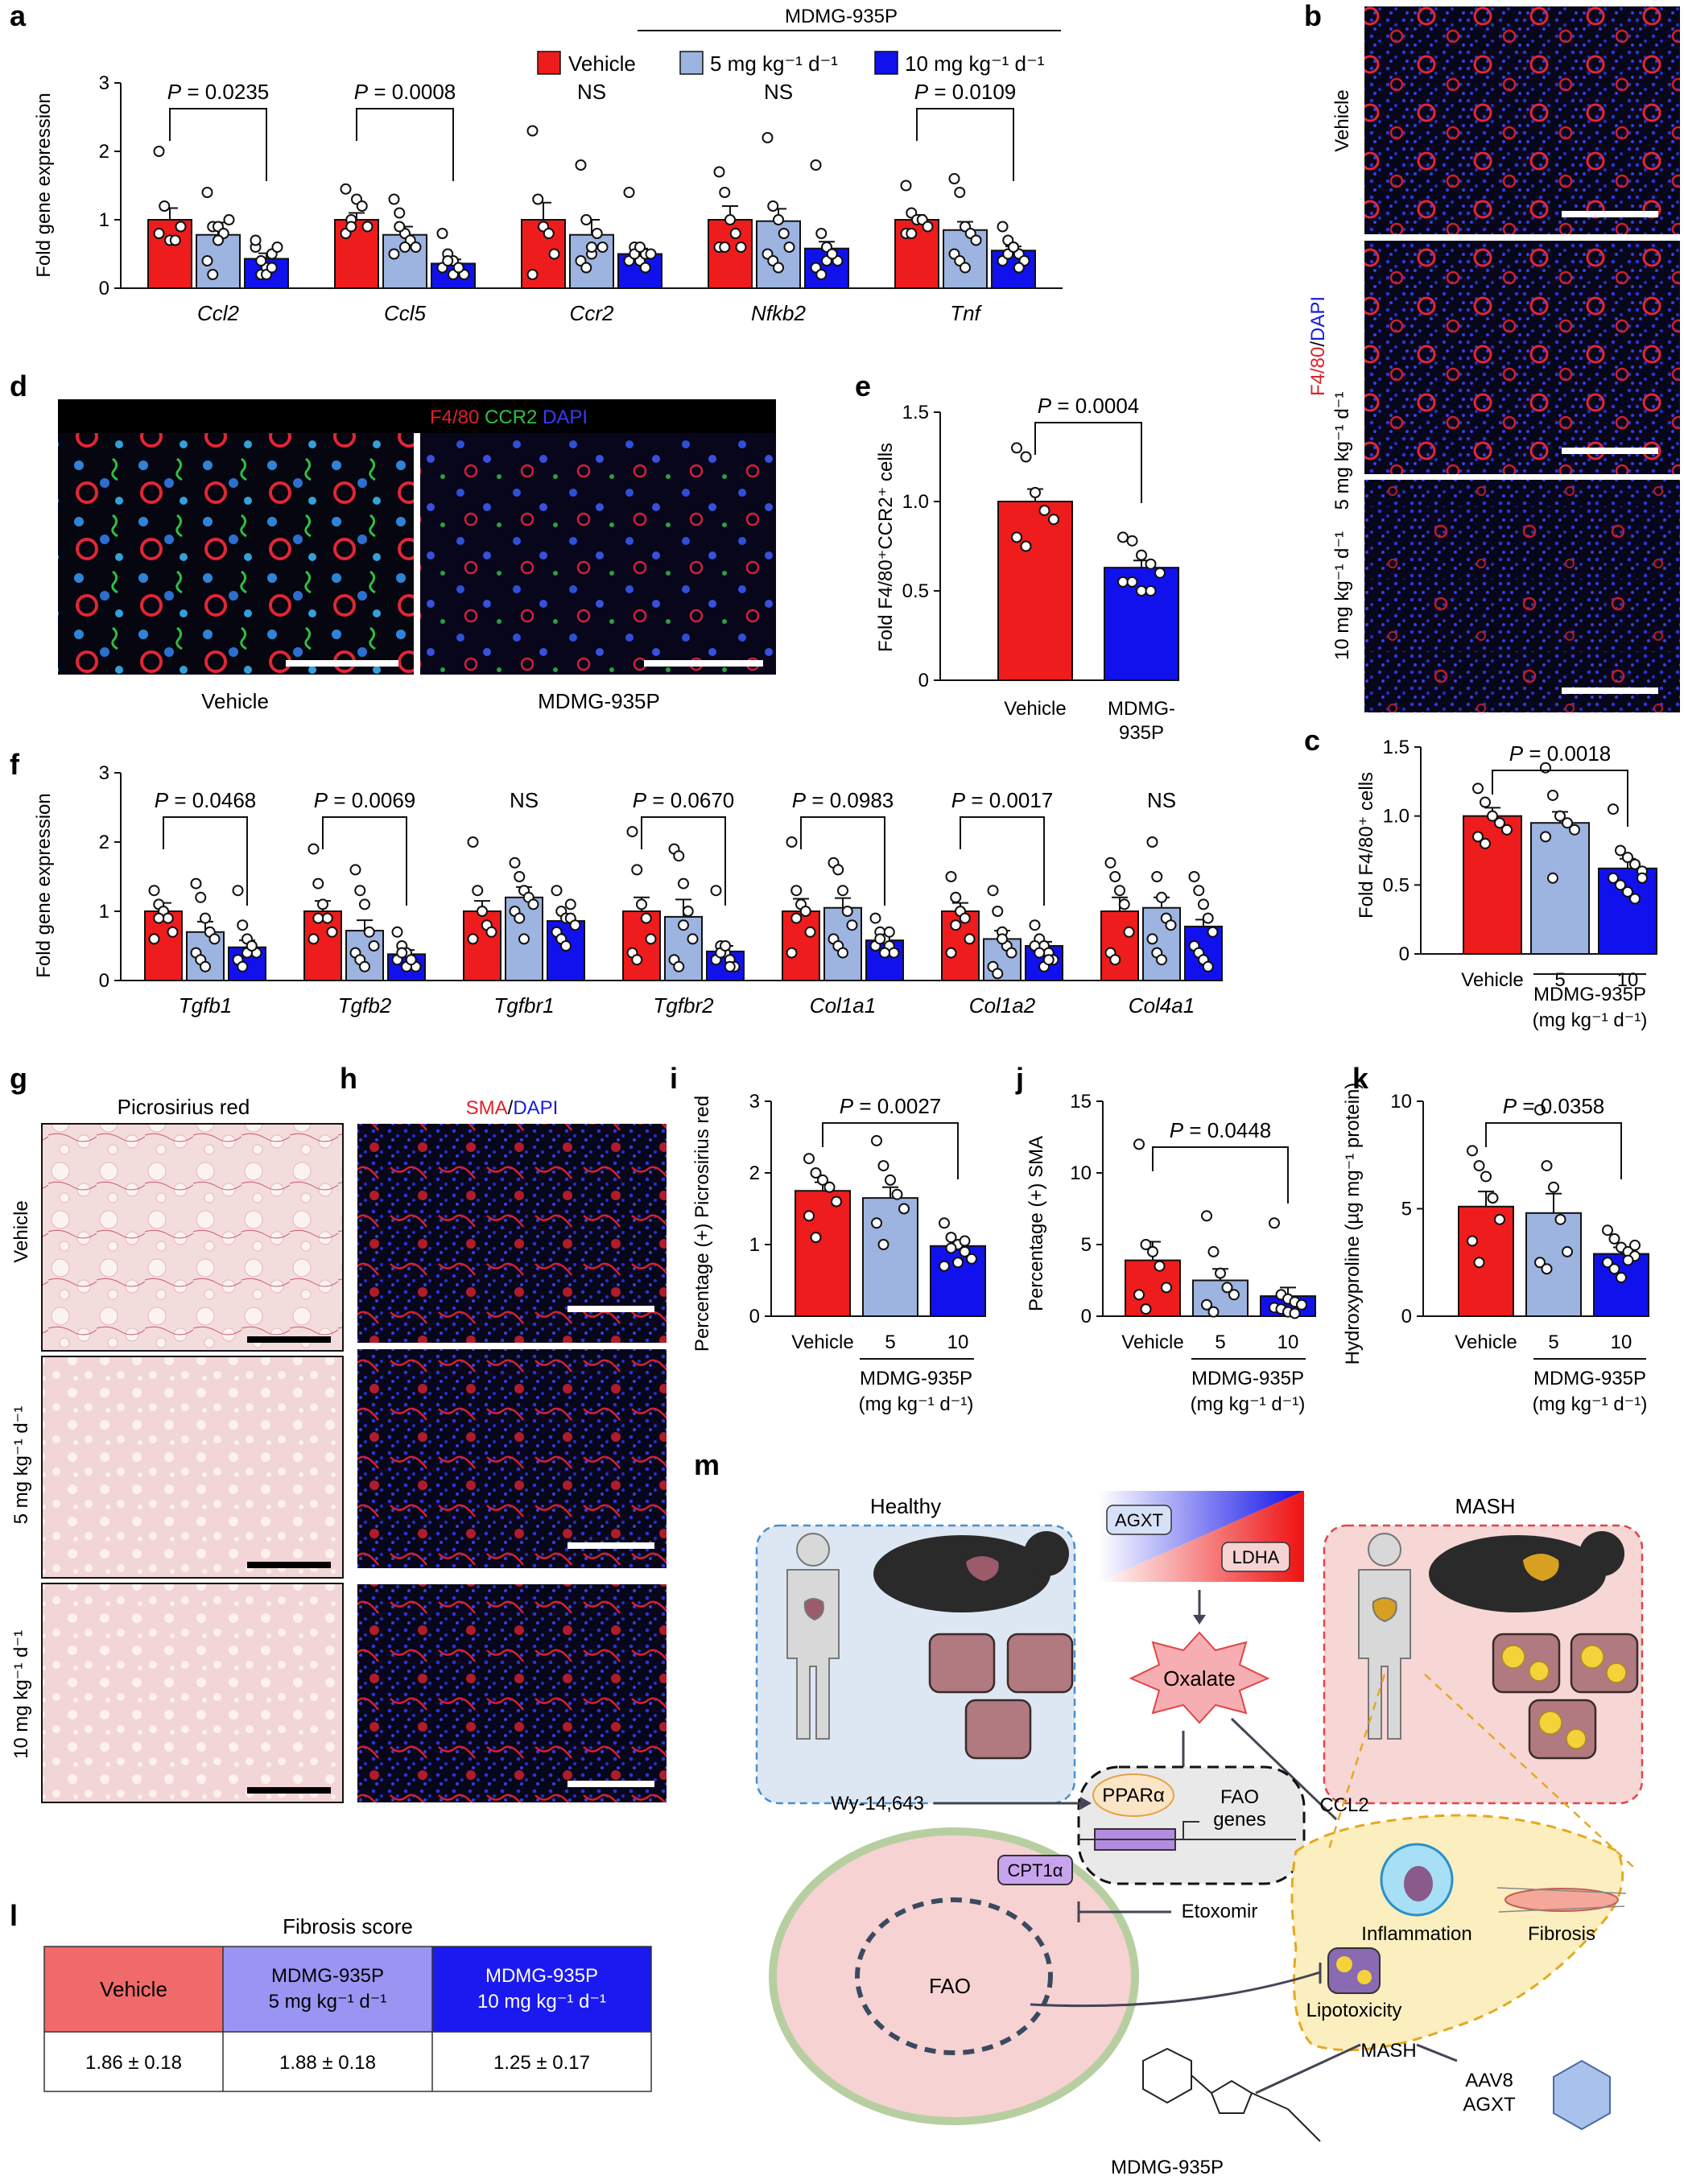 The width and height of the screenshot is (1684, 2184). I want to click on label-mash-title: MASH, so click(1485, 1506).